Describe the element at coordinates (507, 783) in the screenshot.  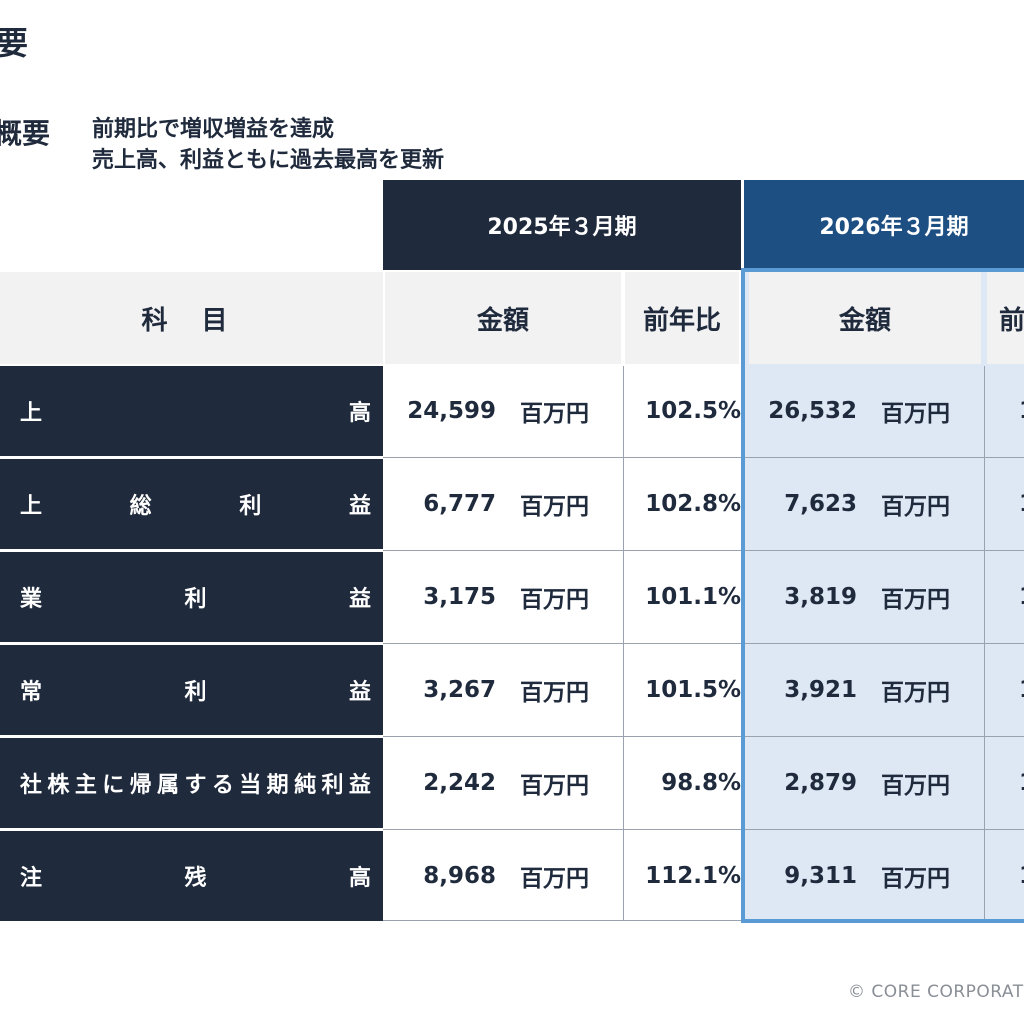
I see `prev-amount-cell: 2,242 百万円` at that location.